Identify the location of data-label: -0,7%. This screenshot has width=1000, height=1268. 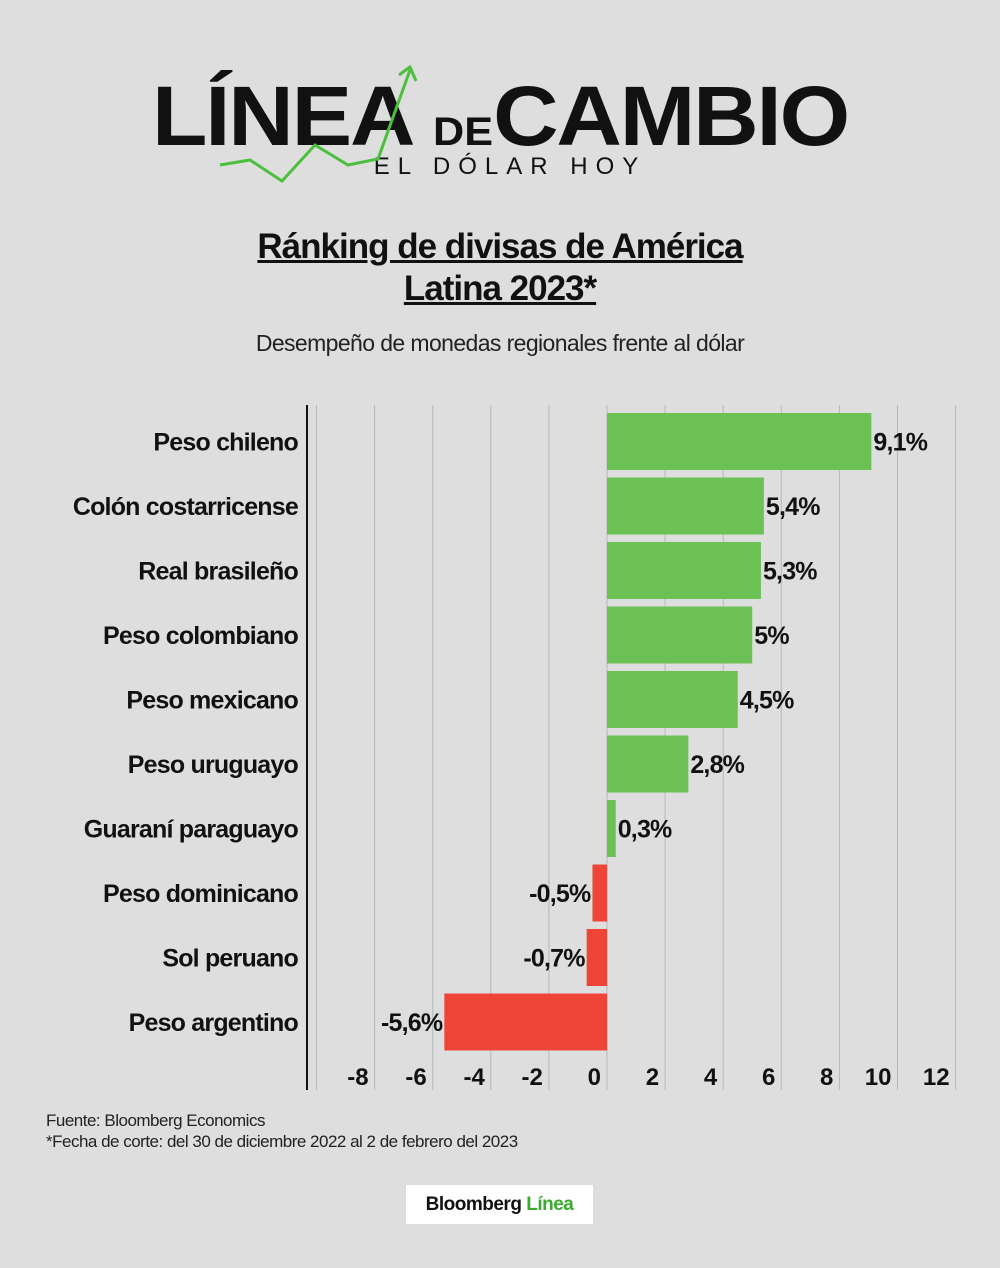
(554, 959).